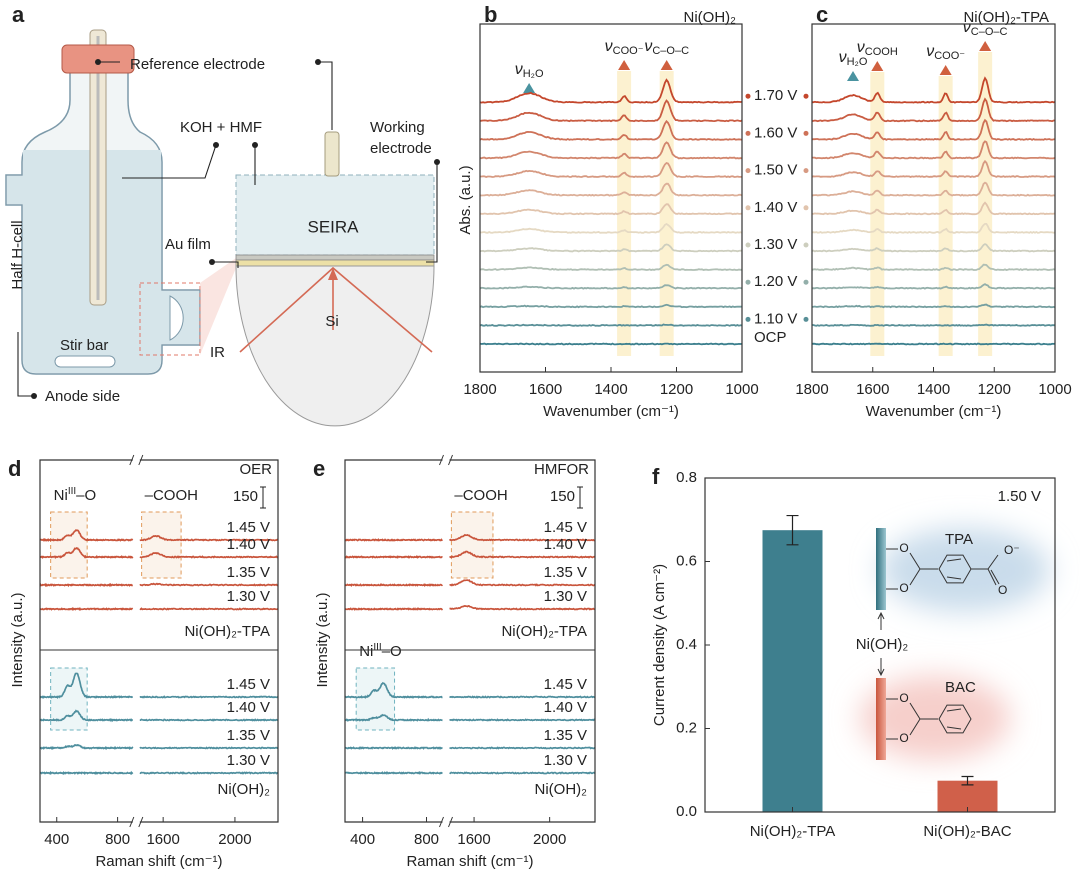  I want to click on peak-band, so click(666, 213).